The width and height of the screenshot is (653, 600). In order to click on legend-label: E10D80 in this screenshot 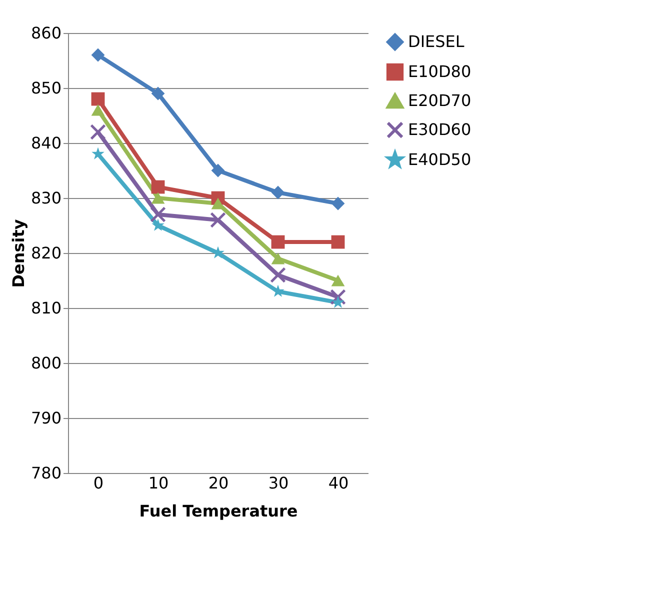, I will do `click(440, 71)`.